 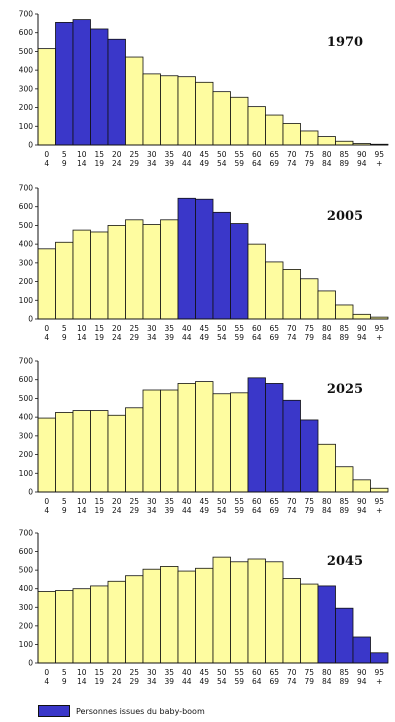 What do you see at coordinates (26, 70) in the screenshot?
I see `y-tick-label: 400` at bounding box center [26, 70].